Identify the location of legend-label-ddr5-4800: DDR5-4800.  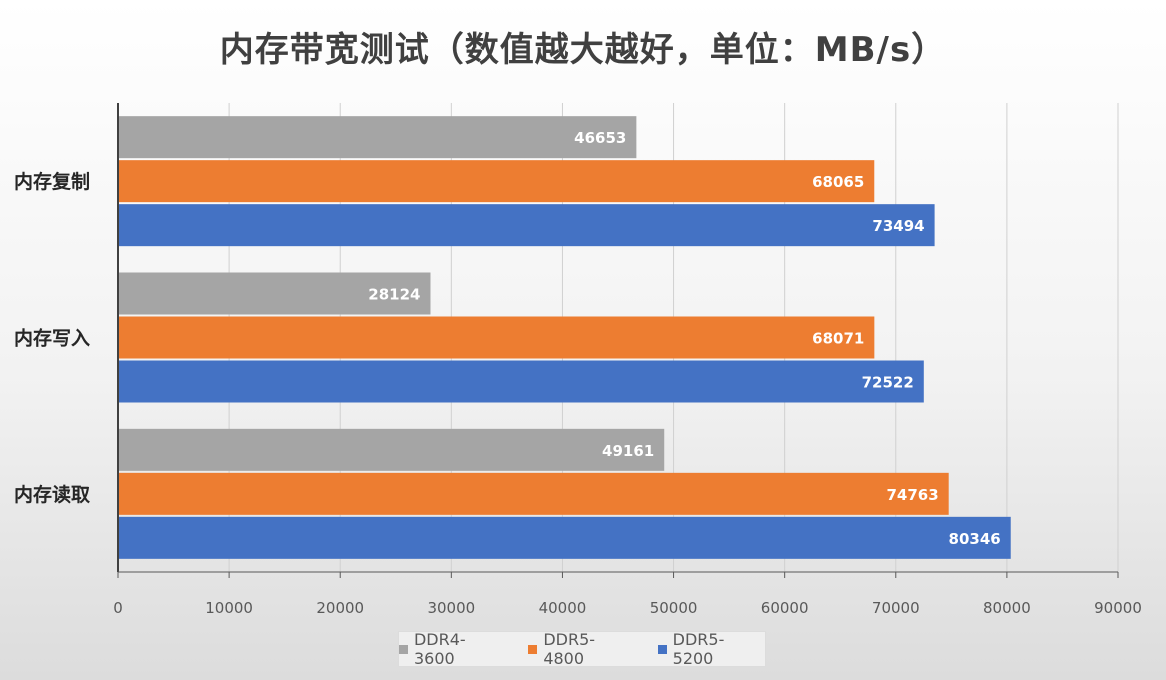
(569, 649).